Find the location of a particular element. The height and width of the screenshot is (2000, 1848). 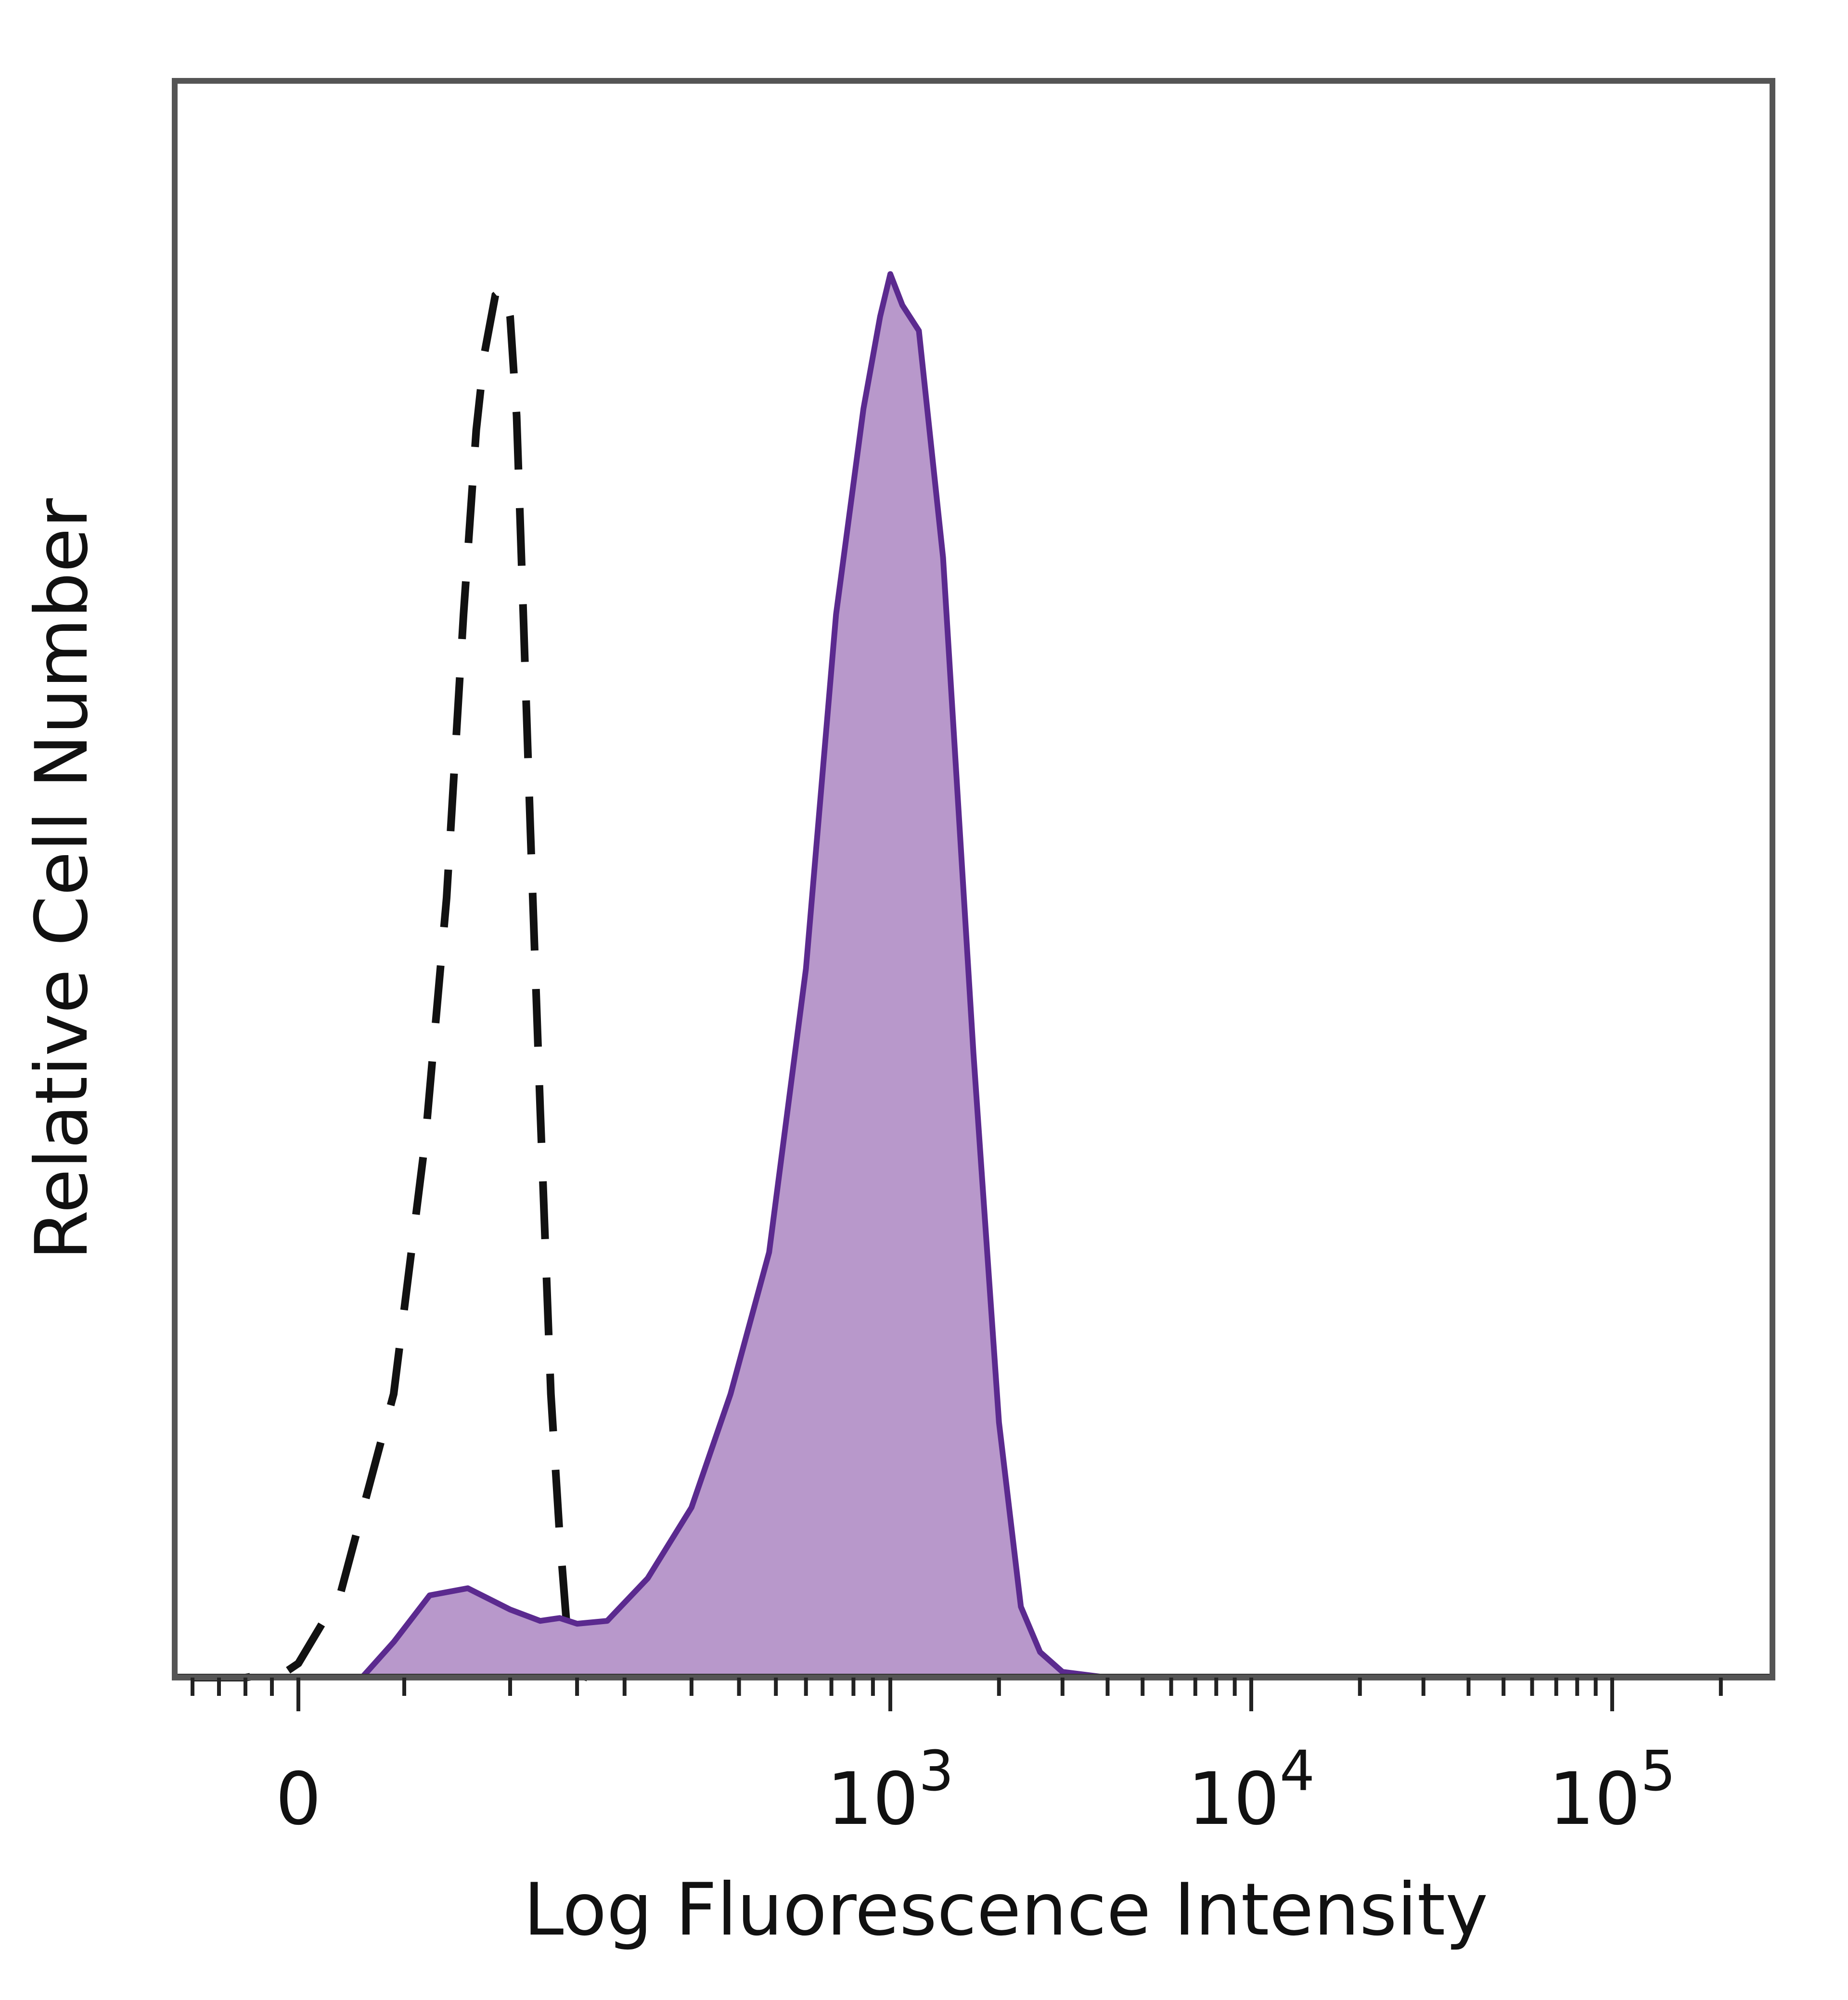

x-tick-label: 10³ is located at coordinates (890, 1790).